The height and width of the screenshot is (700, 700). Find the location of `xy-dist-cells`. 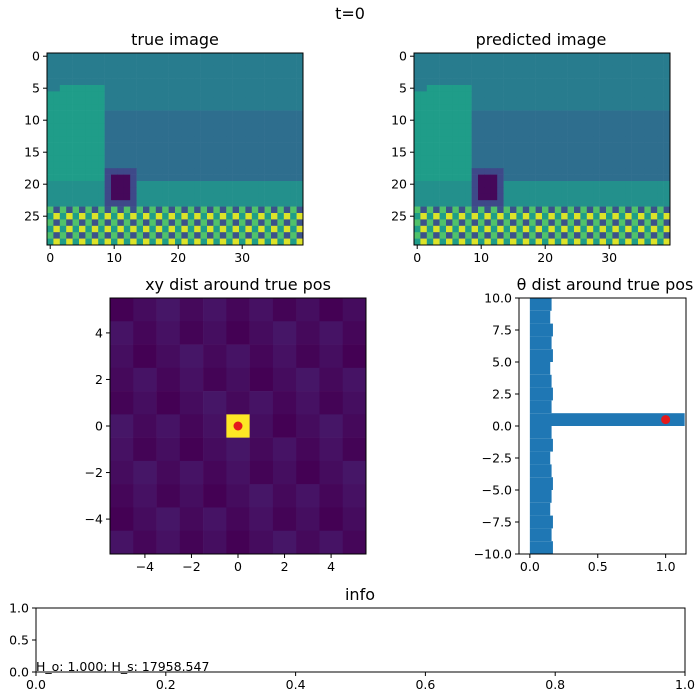

xy-dist-cells is located at coordinates (238, 426).